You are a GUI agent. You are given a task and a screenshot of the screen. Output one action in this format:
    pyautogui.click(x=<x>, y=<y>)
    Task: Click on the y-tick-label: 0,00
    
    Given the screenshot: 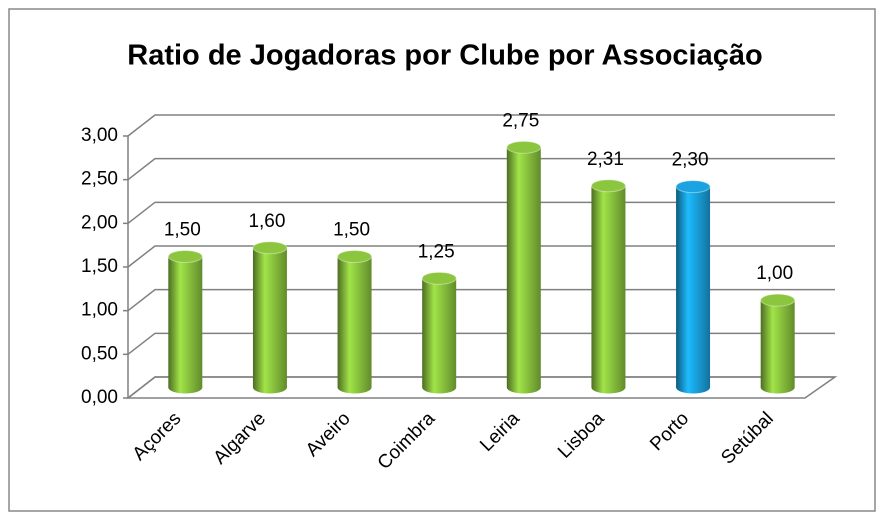 What is the action you would take?
    pyautogui.click(x=99, y=397)
    